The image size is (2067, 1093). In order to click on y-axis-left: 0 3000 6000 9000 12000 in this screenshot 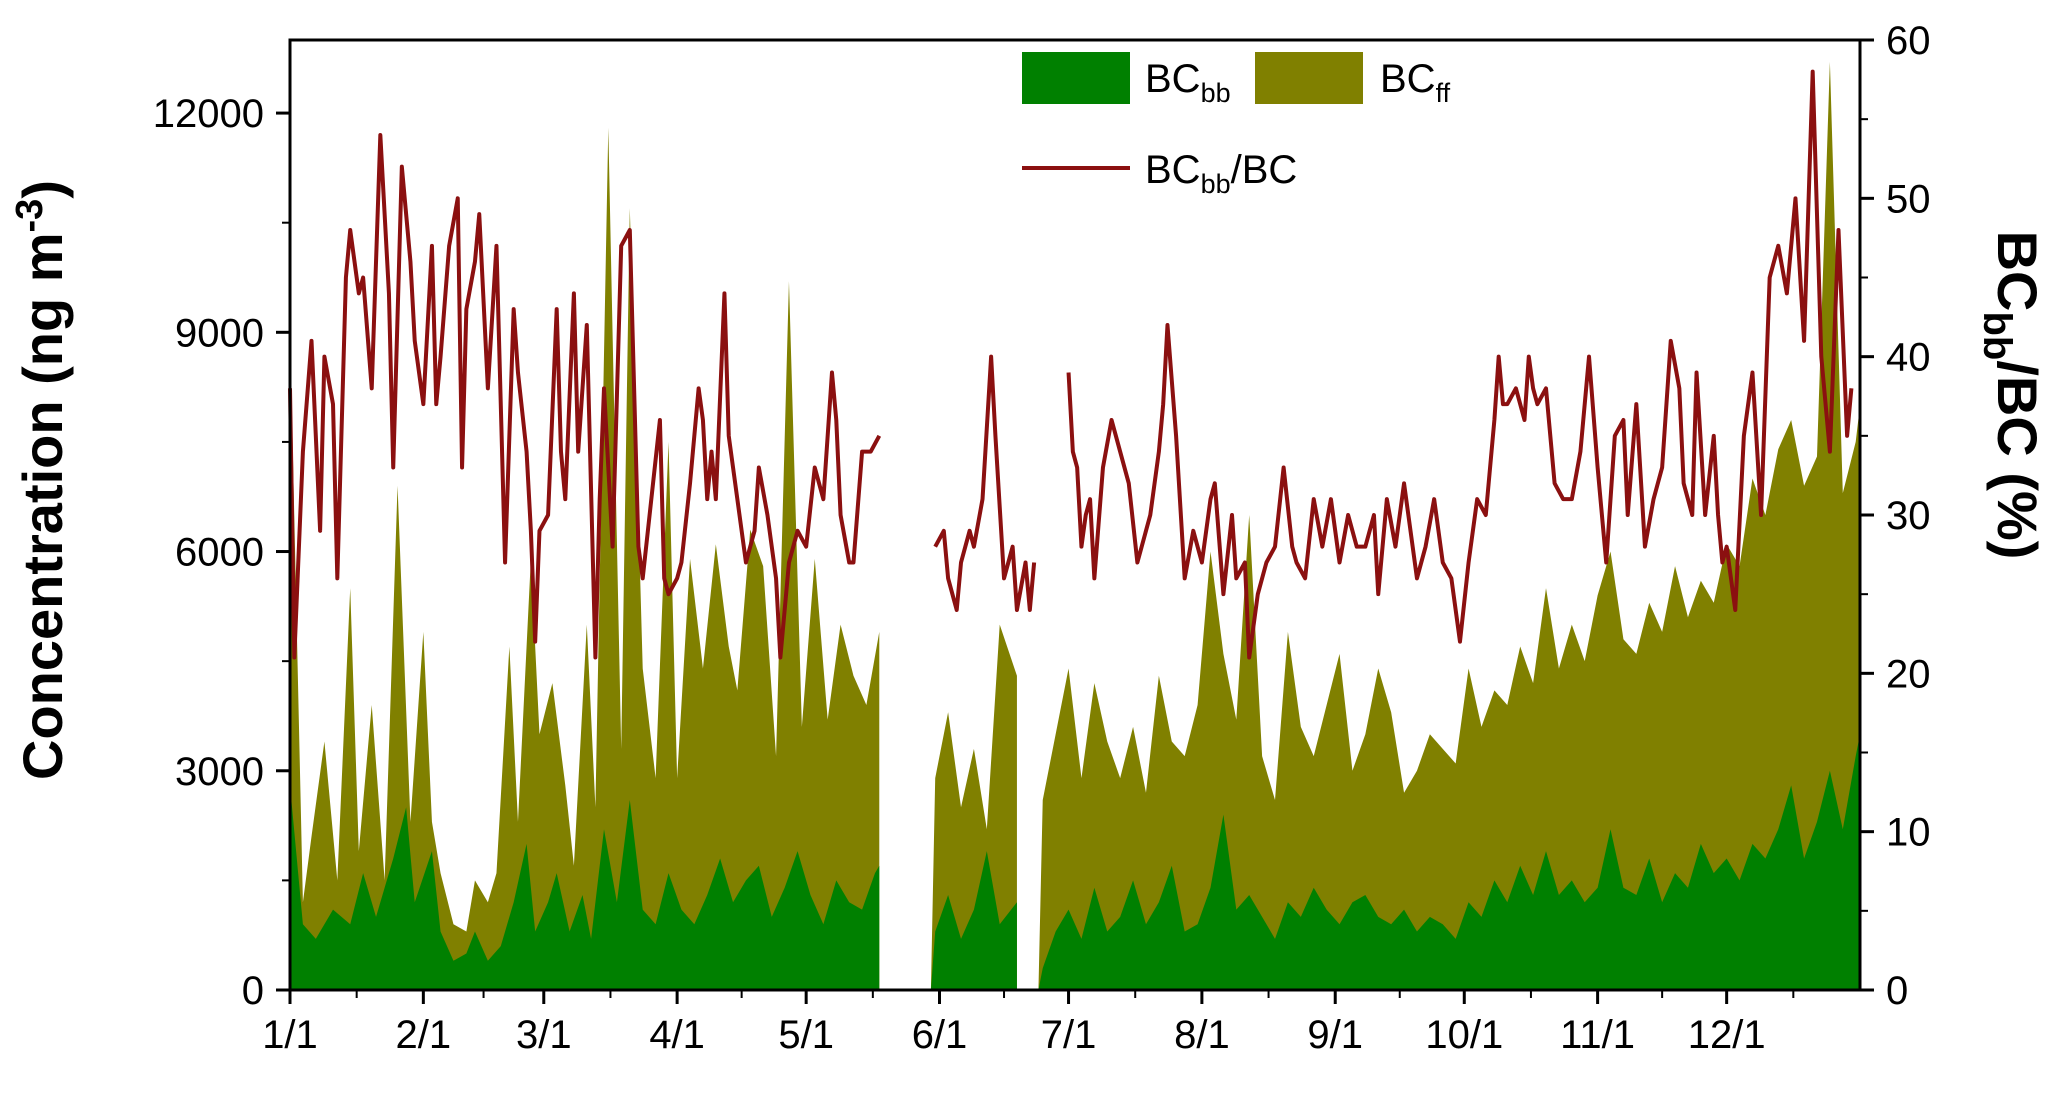, I will do `click(221, 552)`.